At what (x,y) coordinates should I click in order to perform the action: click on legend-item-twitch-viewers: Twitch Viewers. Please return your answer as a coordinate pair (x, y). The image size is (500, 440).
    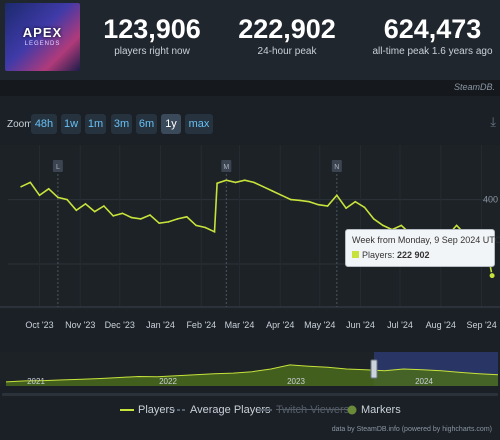
    Looking at the image, I should click on (303, 410).